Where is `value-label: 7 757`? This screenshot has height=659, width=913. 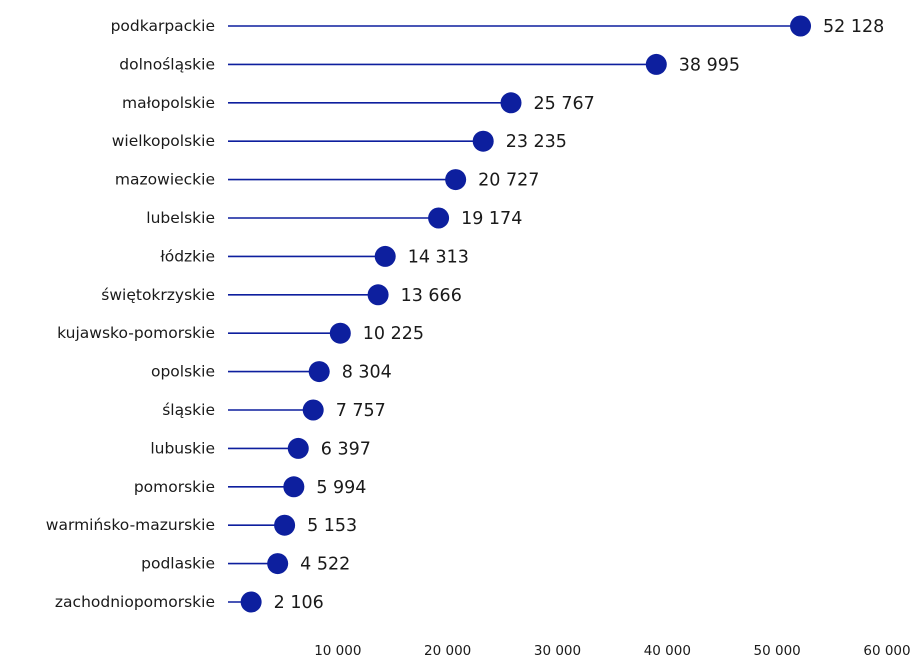 value-label: 7 757 is located at coordinates (361, 411).